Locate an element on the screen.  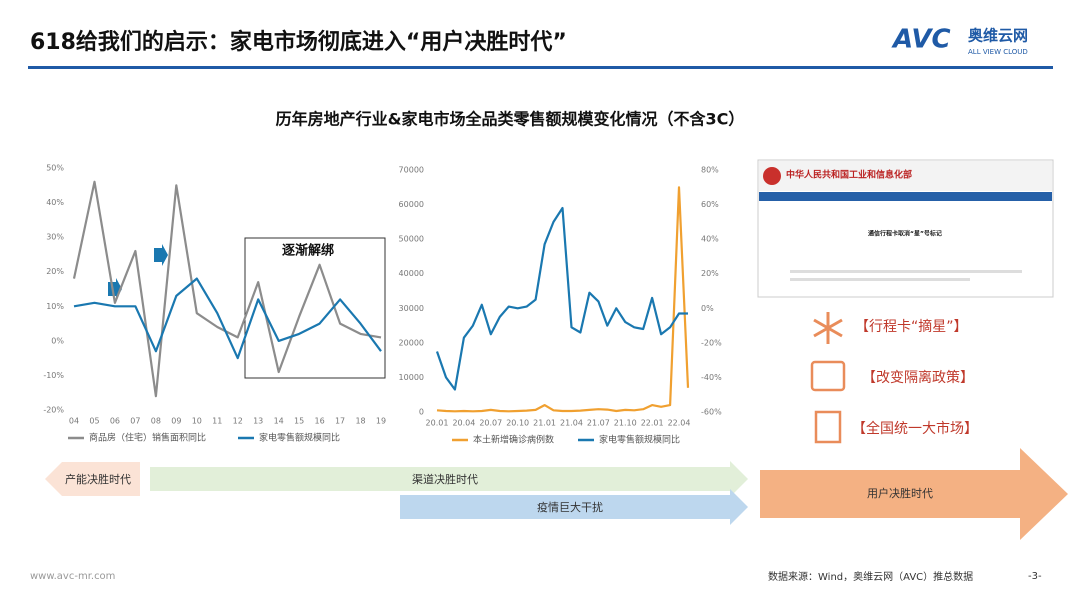
x-tick-label: 14 is located at coordinates (279, 421).